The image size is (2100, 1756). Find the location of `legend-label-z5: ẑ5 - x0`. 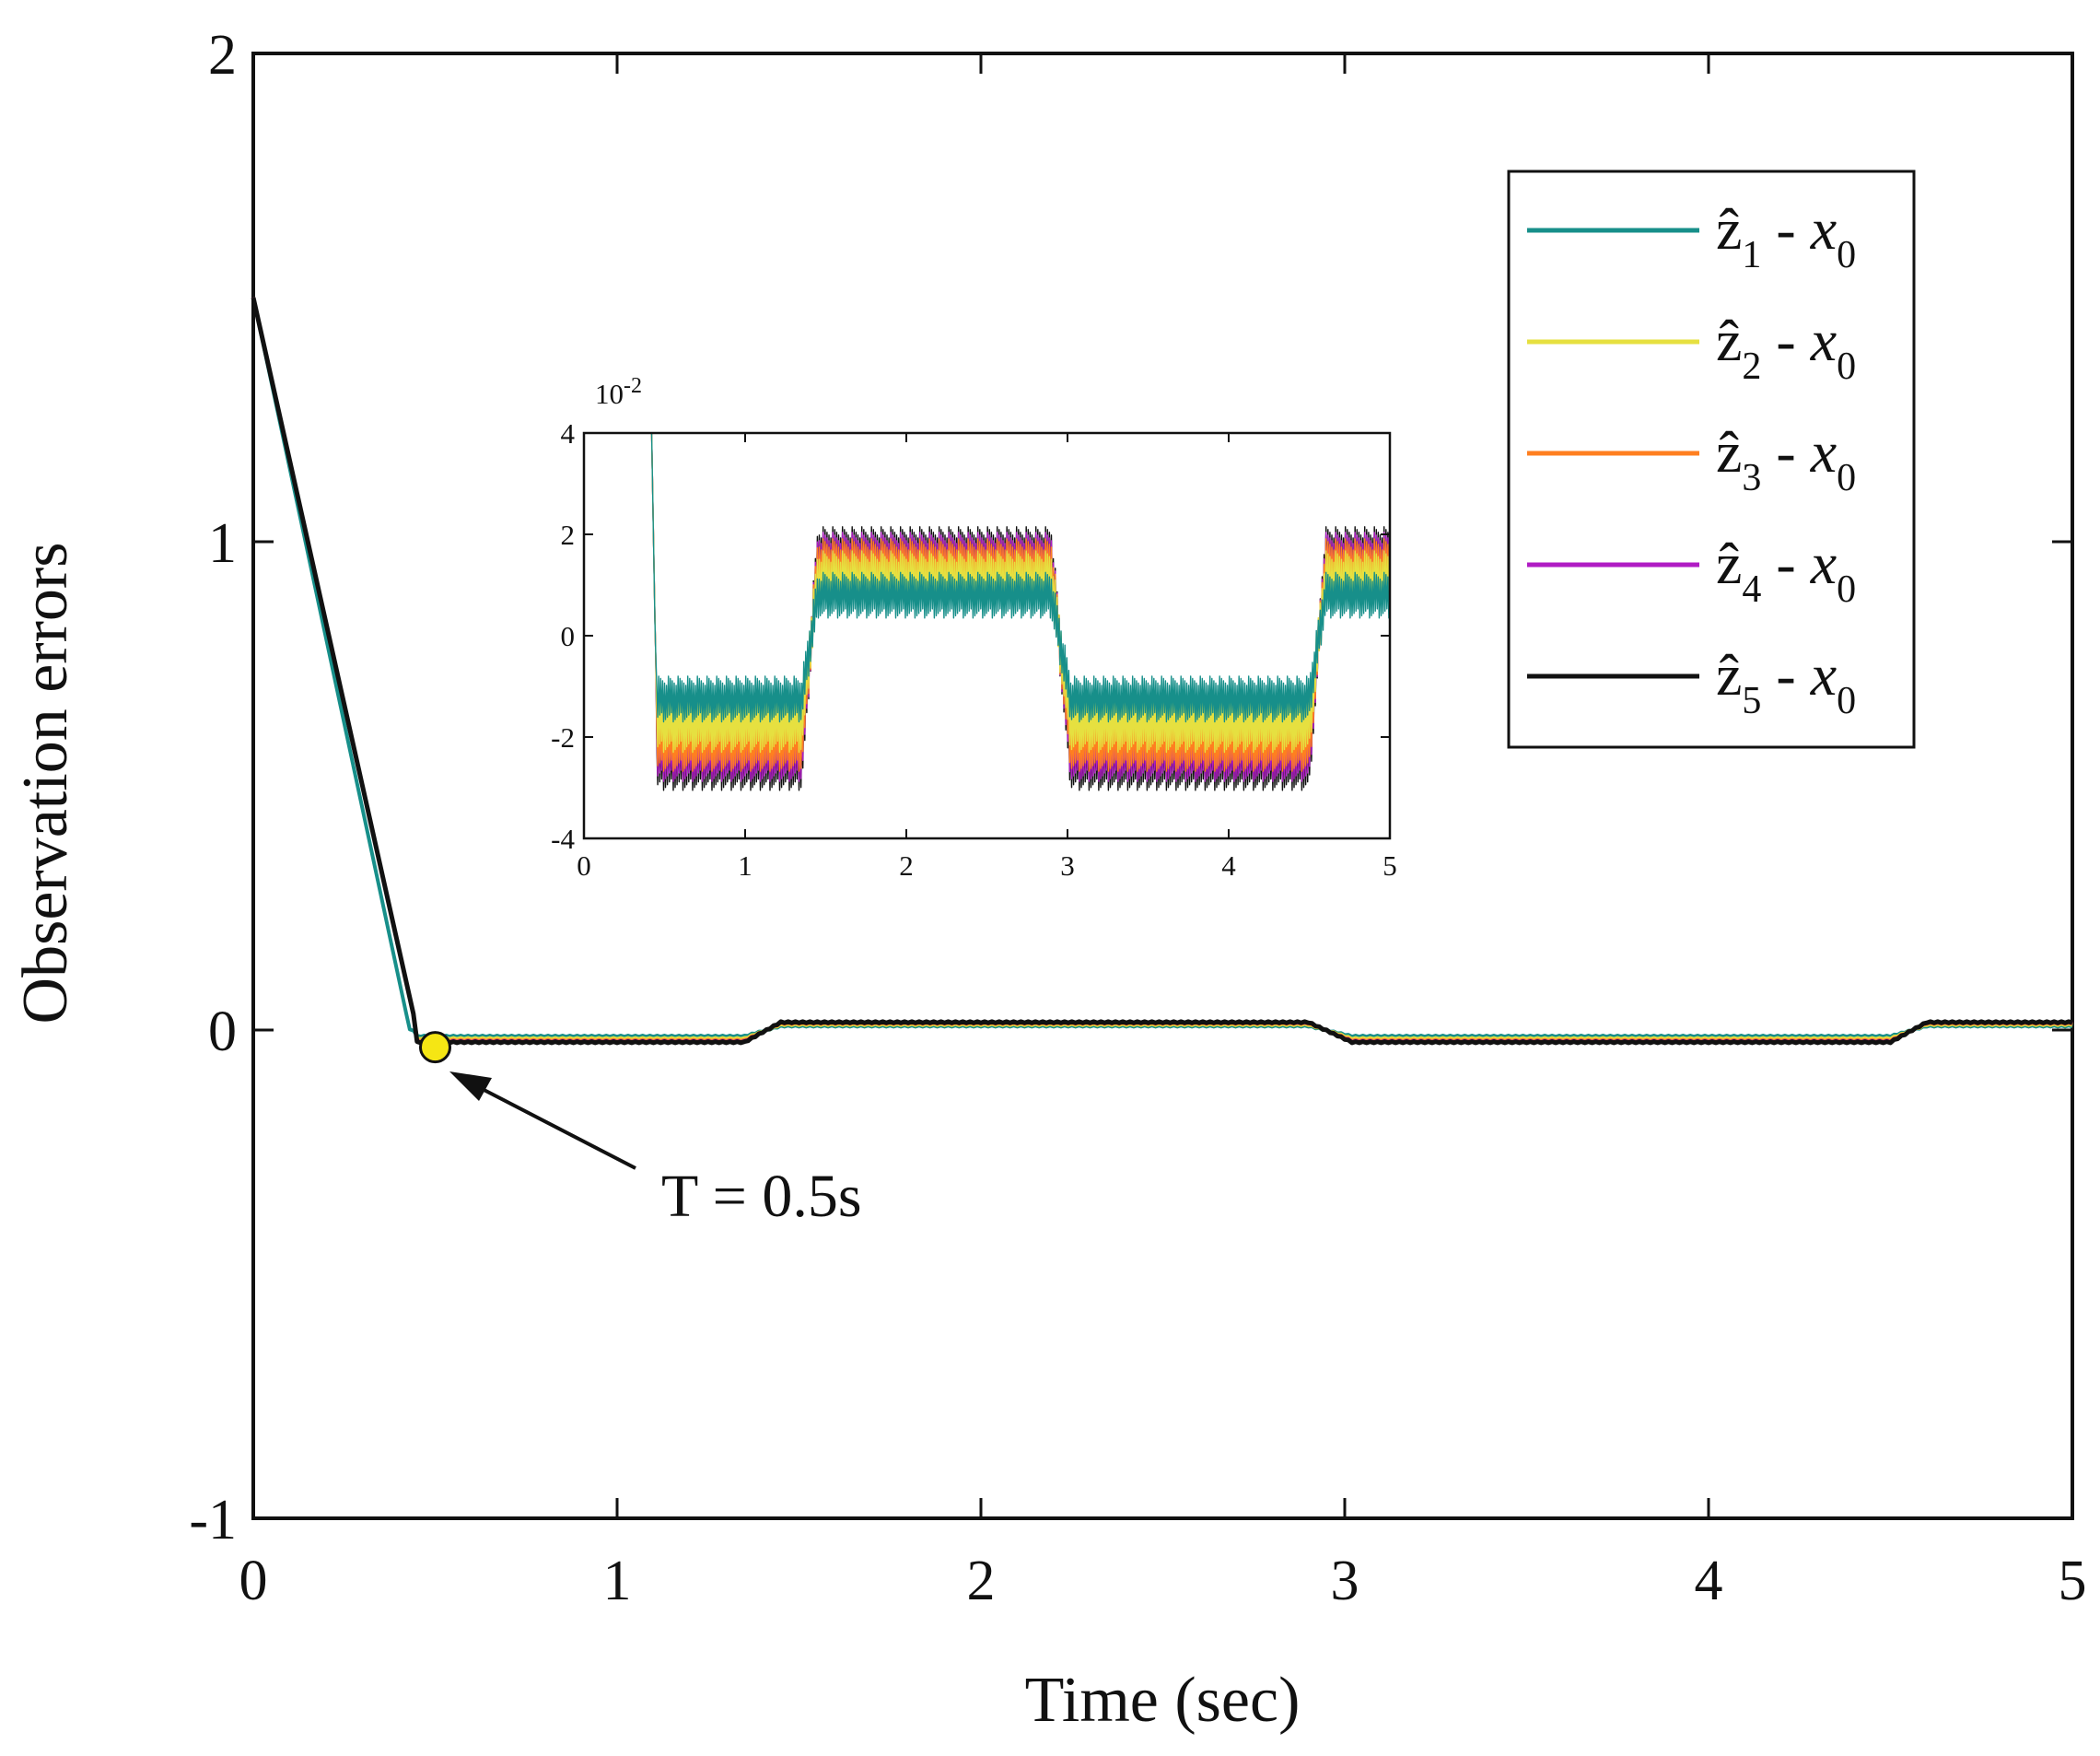

legend-label-z5: ẑ5 - x0 is located at coordinates (1786, 682).